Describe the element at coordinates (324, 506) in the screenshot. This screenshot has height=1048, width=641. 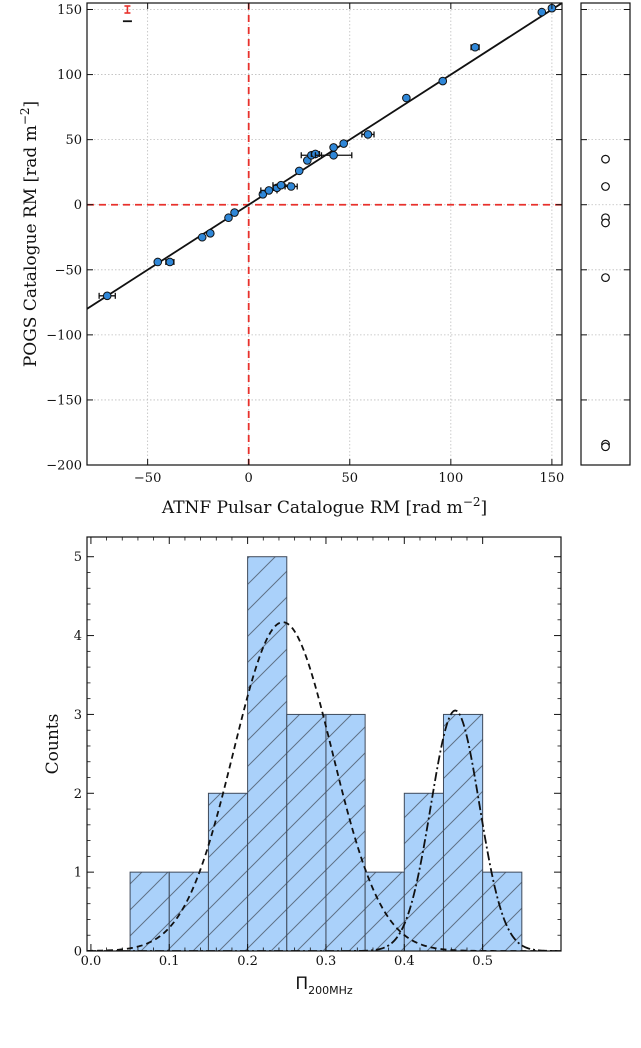
I see `x-axis-label: ATNF Pulsar Catalogue RM [rad m−2]` at that location.